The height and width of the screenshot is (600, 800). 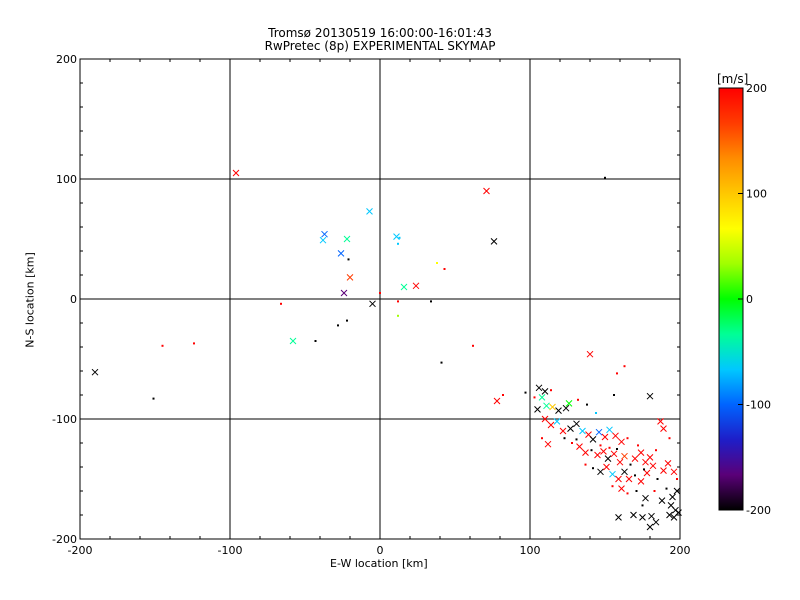 What do you see at coordinates (230, 550) in the screenshot?
I see `x-tick-label: -100` at bounding box center [230, 550].